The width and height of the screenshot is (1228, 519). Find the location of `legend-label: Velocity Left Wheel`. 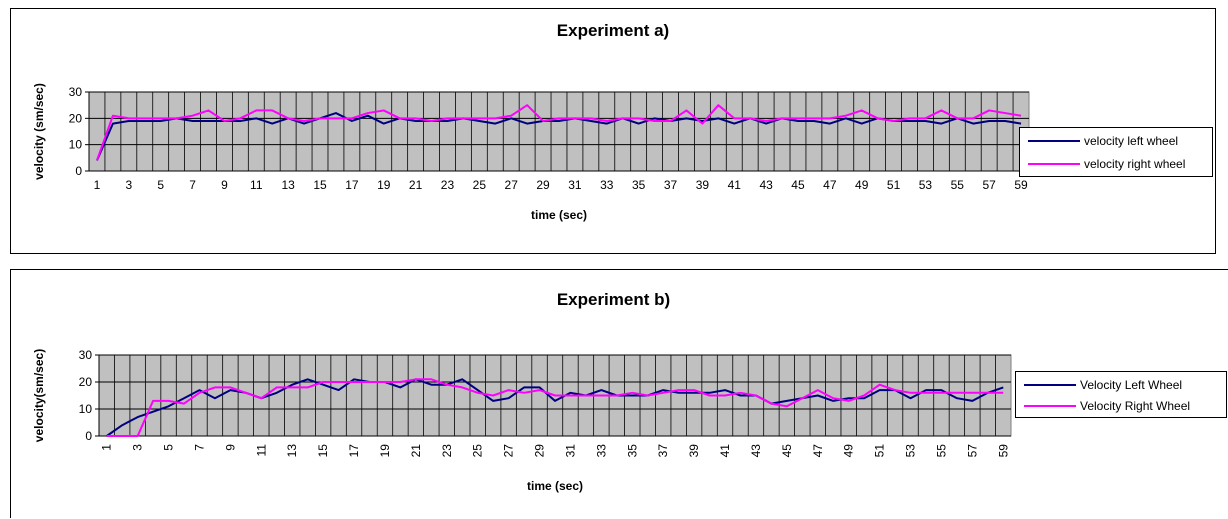

legend-label: Velocity Left Wheel is located at coordinates (1131, 385).